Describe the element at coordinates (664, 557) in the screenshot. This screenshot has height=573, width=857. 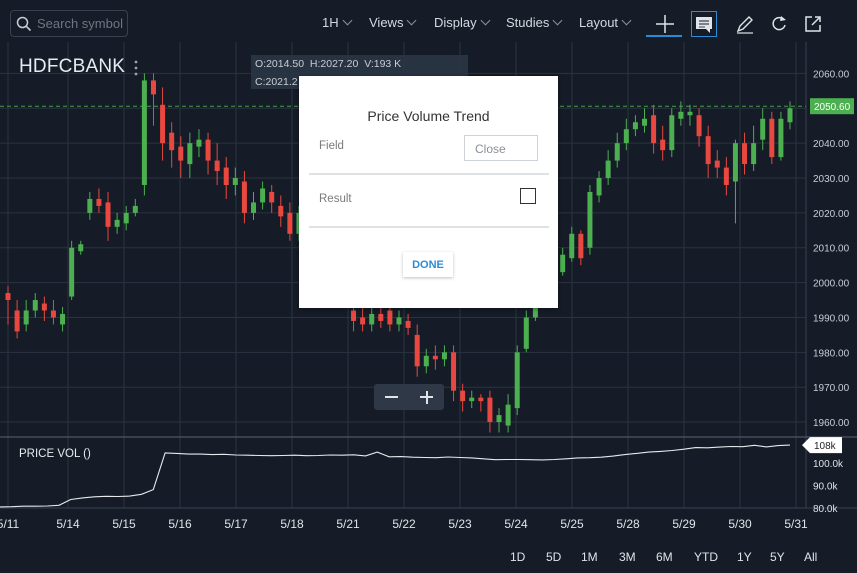
I see `range-button-6m: 6M` at that location.